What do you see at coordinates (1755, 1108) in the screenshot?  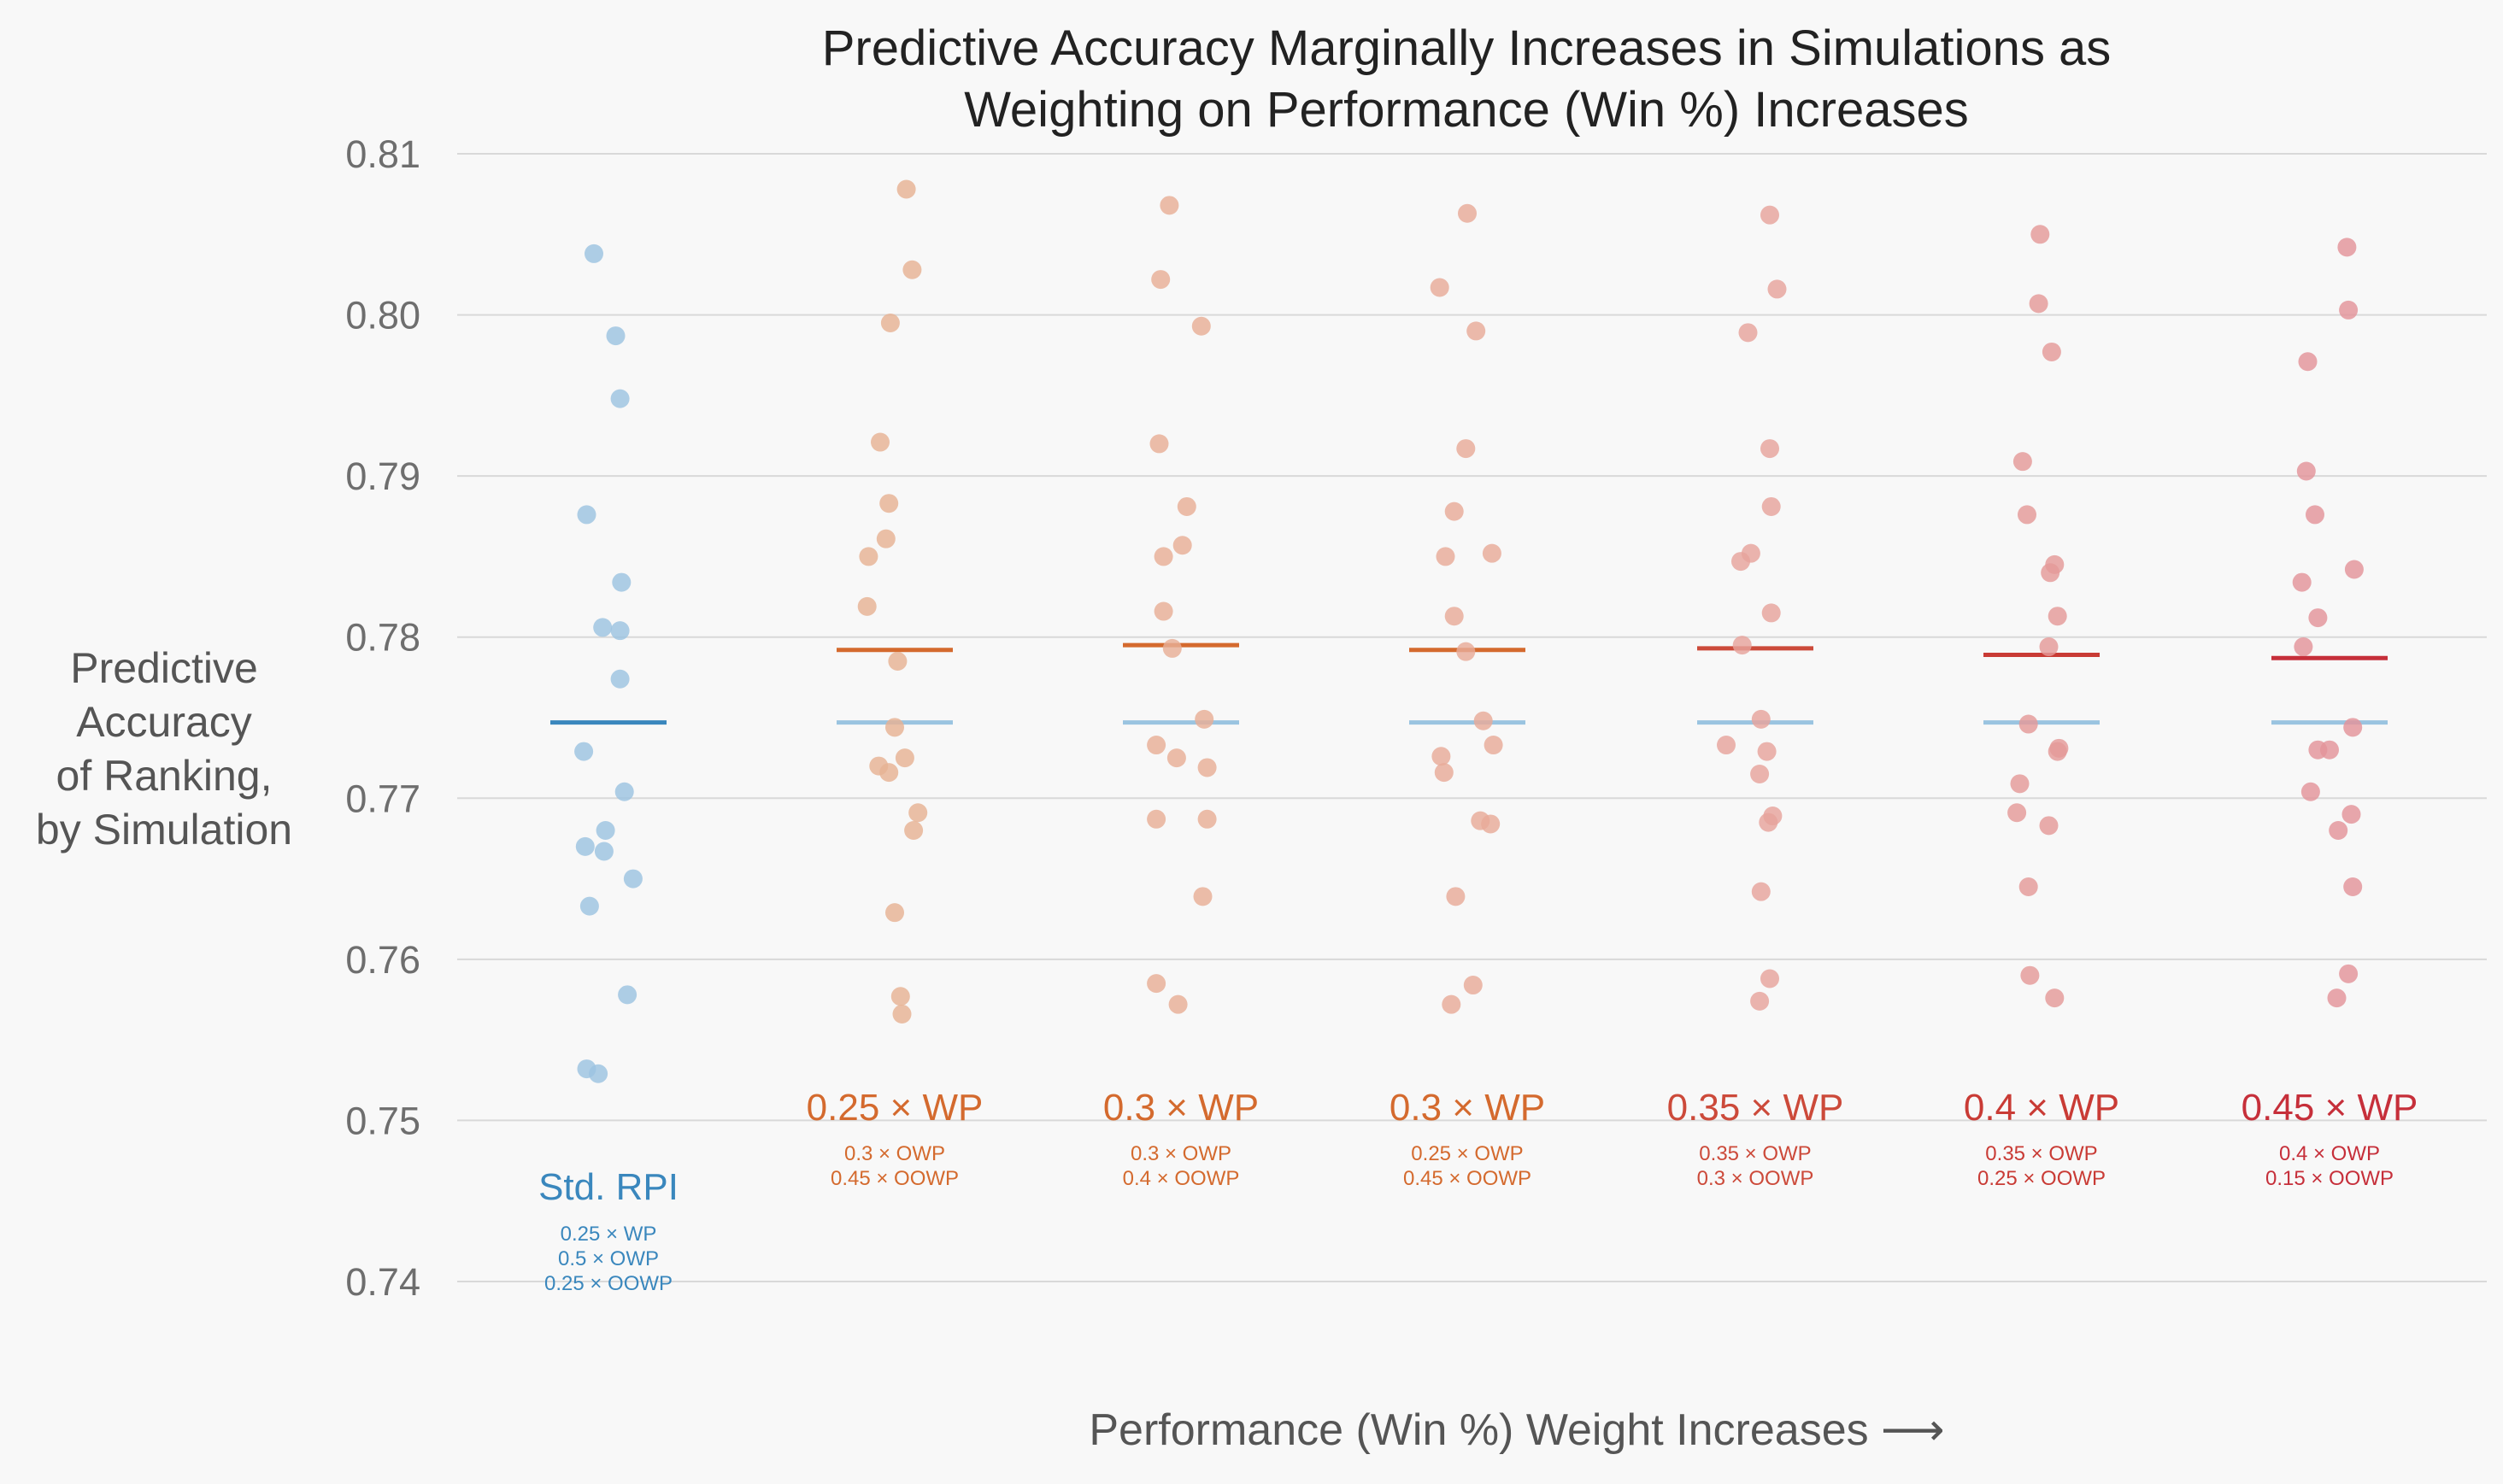 I see `group-label: 0.35 × WP` at bounding box center [1755, 1108].